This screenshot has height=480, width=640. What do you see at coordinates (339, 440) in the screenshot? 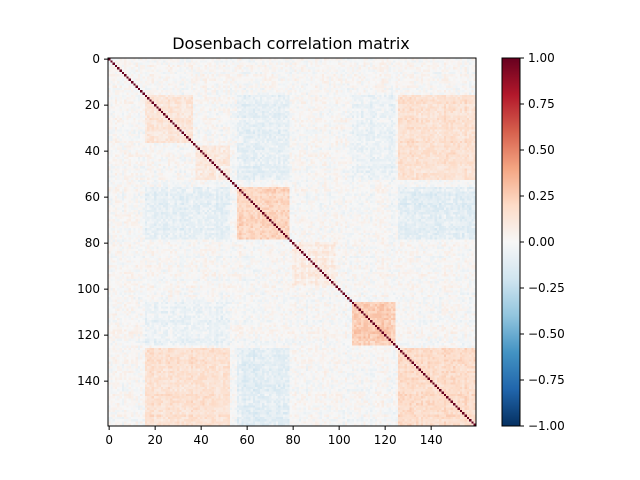
I see `x-tick-label: 100` at bounding box center [339, 440].